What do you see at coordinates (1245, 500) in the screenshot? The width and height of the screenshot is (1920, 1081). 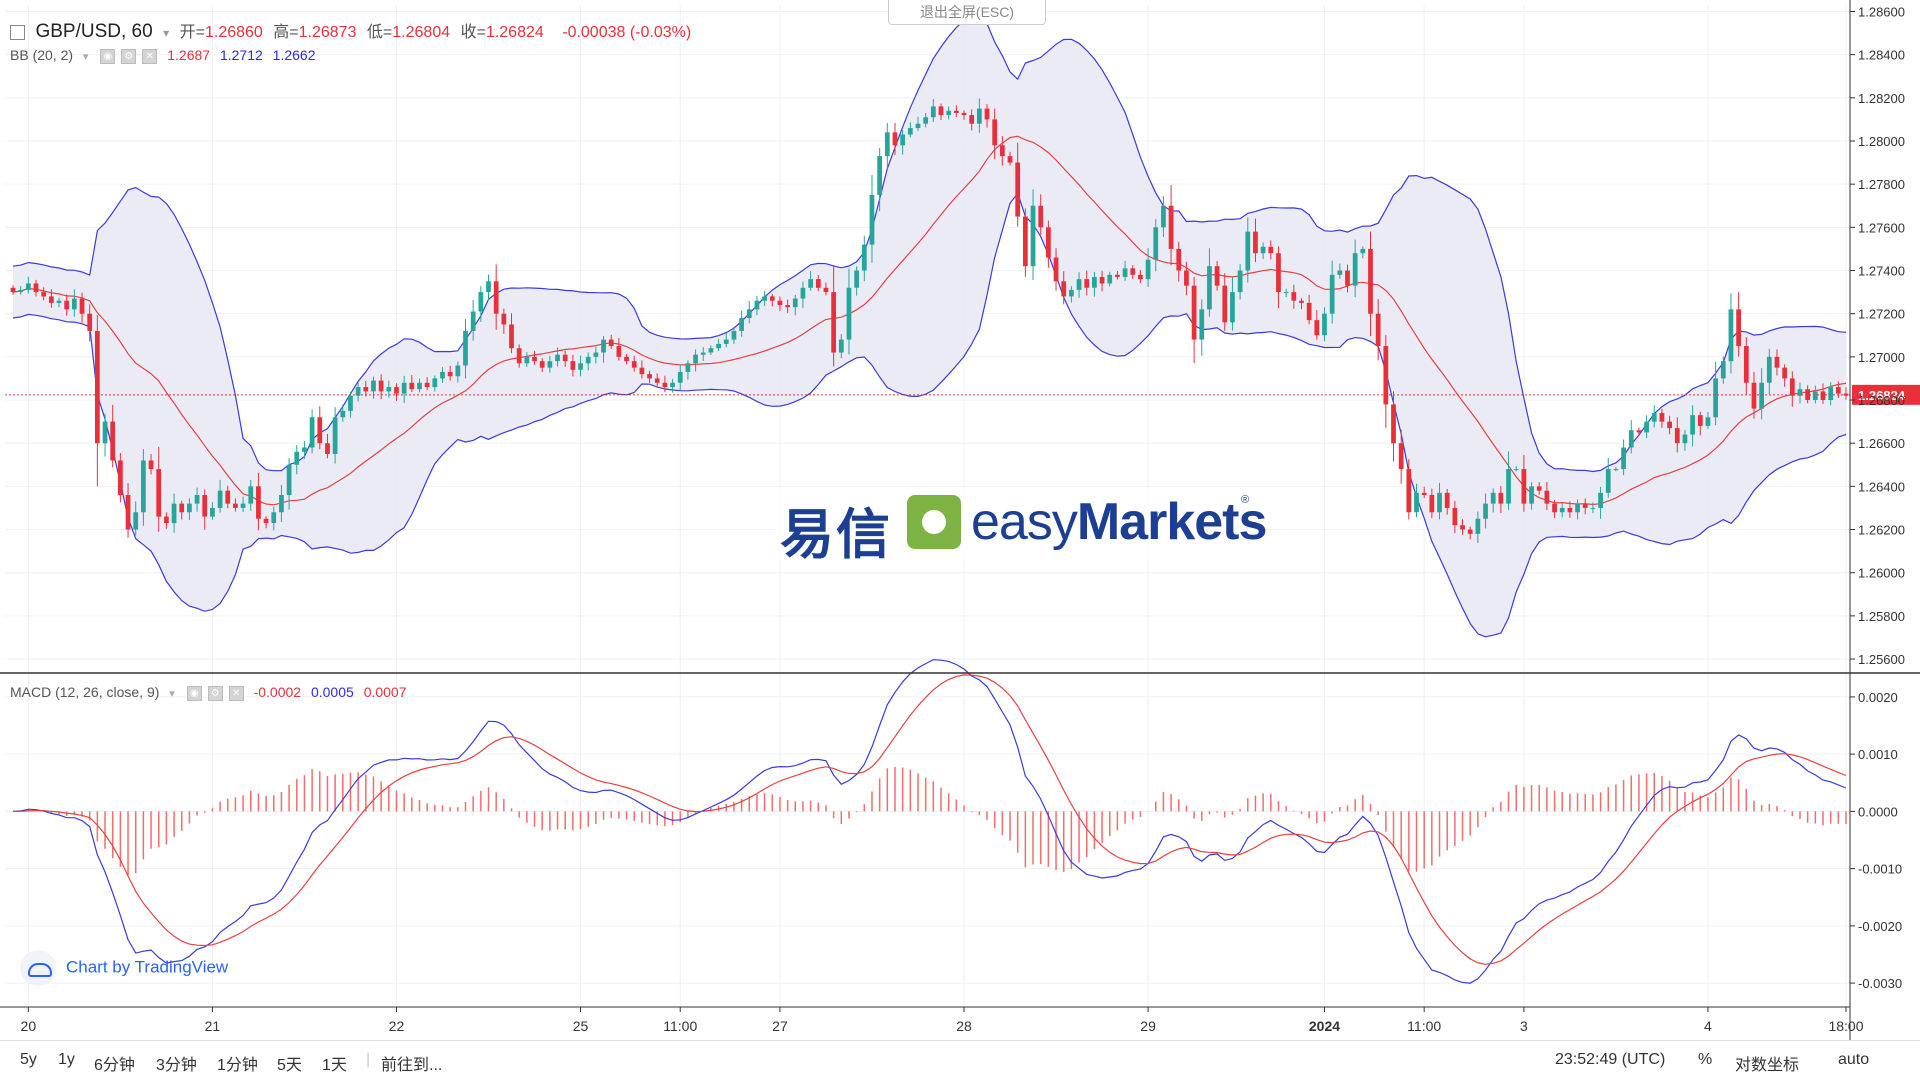 I see `watermark-reg: ®` at bounding box center [1245, 500].